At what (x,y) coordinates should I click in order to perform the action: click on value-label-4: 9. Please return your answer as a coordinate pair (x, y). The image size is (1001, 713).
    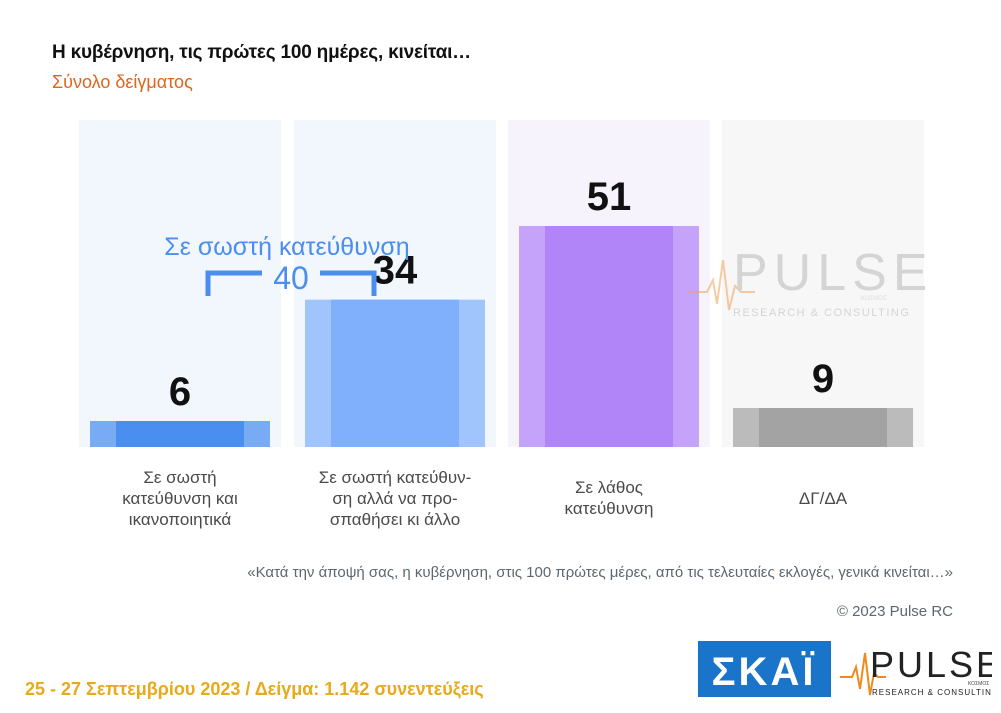
    Looking at the image, I should click on (823, 379).